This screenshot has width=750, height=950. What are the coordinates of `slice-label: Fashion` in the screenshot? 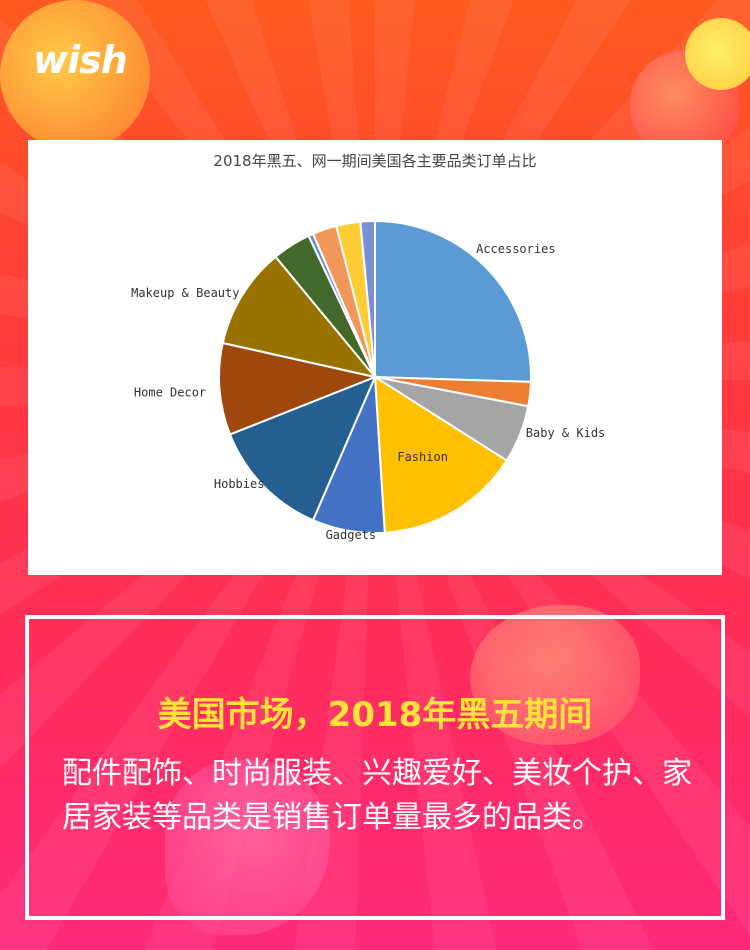 It's located at (422, 457).